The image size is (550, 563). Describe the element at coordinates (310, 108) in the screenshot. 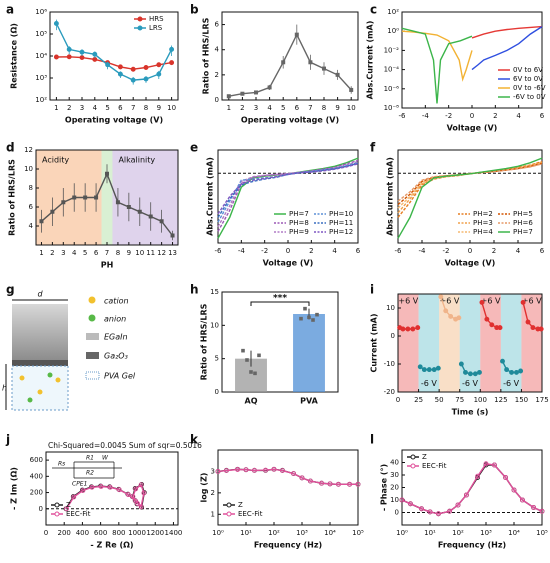

I see `x-tick-label: 7` at that location.